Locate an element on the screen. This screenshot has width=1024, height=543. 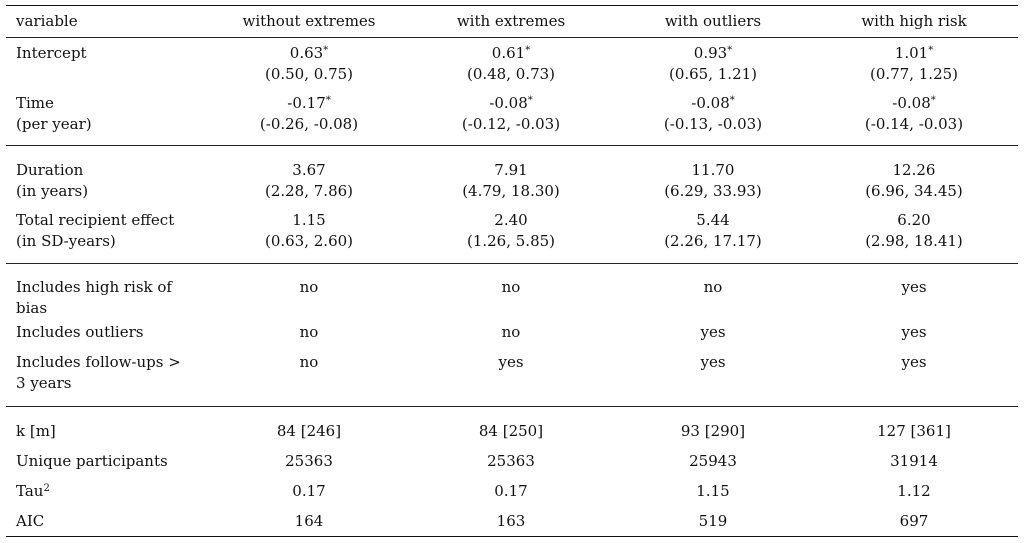
table-cell: 1.15 (0.63, 2.60) is located at coordinates (309, 231).